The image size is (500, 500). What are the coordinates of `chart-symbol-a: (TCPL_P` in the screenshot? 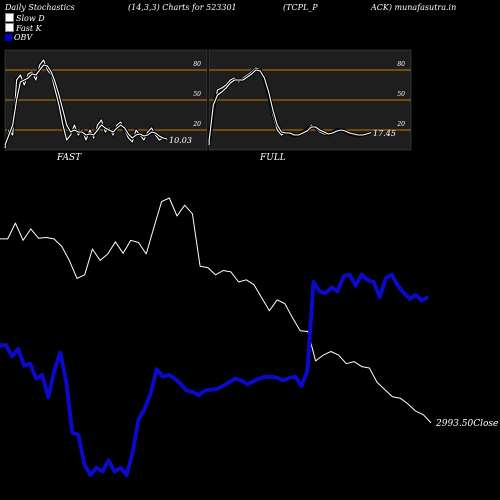 It's located at (300, 7).